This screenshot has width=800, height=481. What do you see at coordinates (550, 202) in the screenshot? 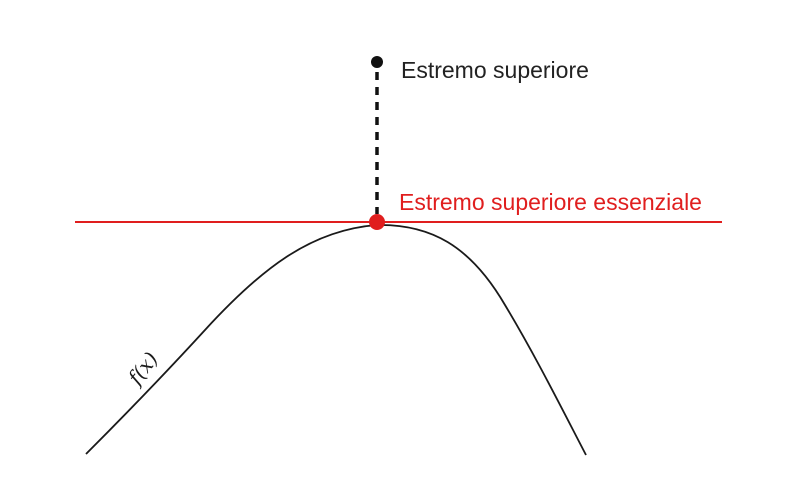
I see `essential-sup-label: Estremo superiore essenziale` at bounding box center [550, 202].